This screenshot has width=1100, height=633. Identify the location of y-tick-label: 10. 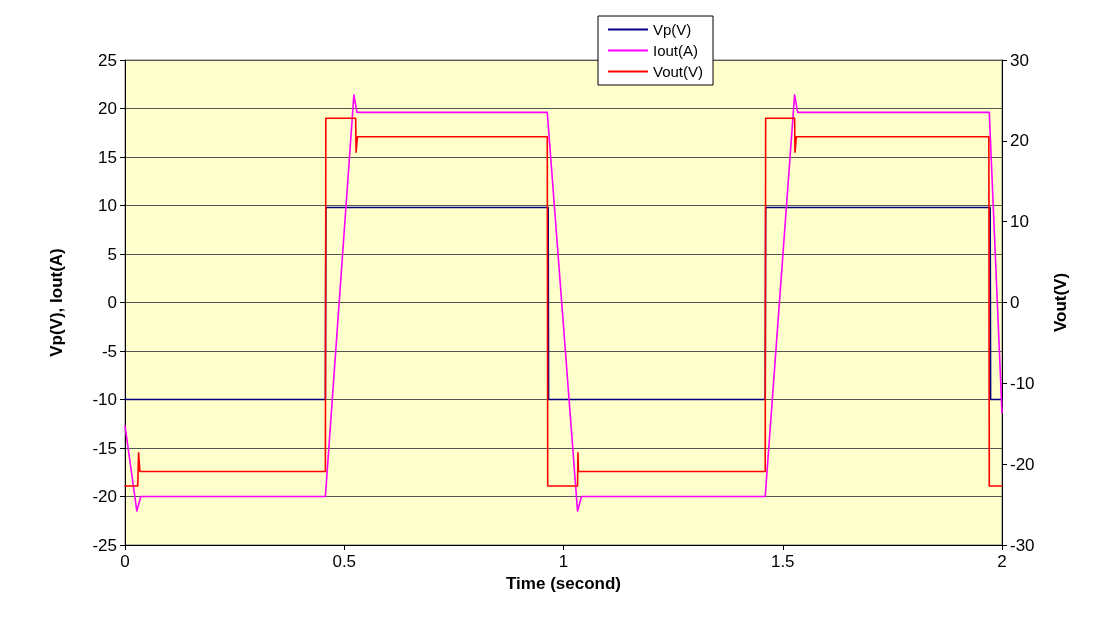
(107, 205).